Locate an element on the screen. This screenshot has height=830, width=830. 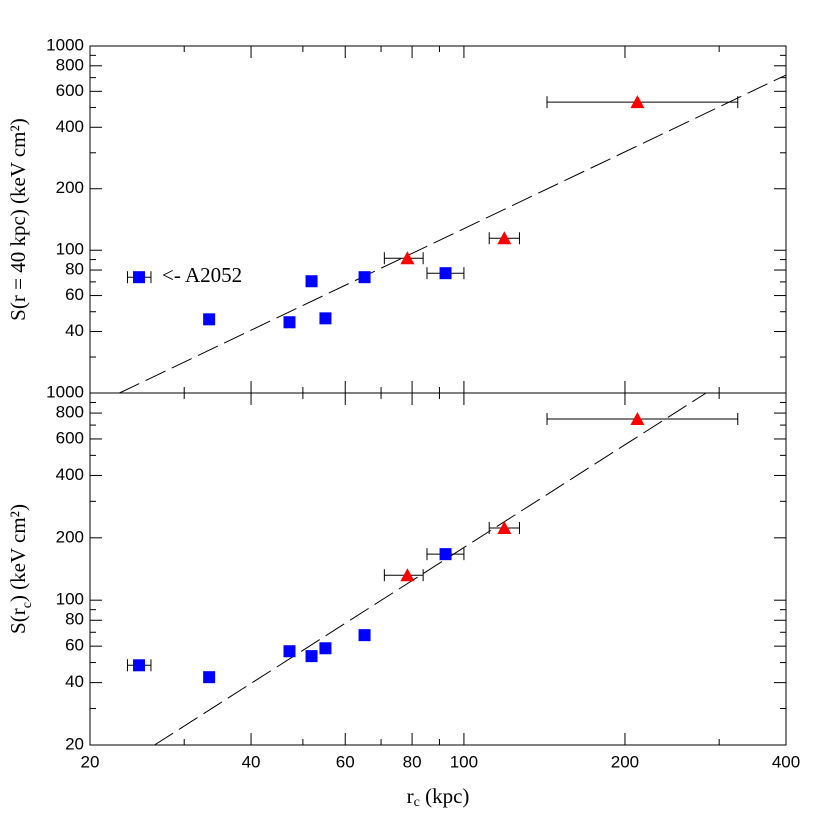
label-text: ) (keV cm²) is located at coordinates (18, 553).